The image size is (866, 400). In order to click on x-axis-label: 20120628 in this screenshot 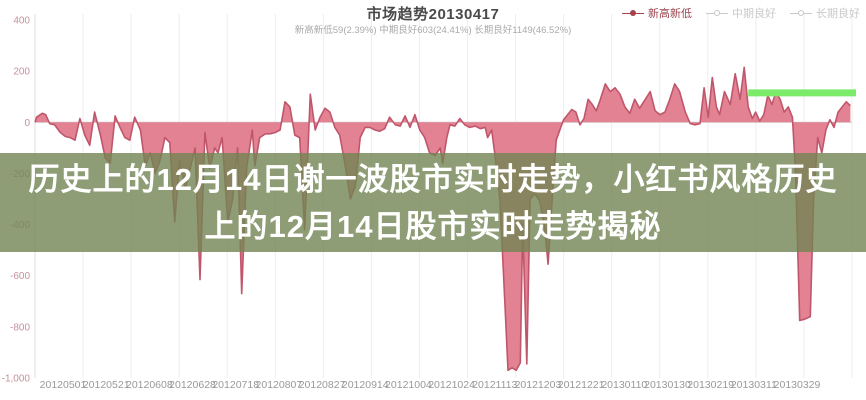, I will do `click(192, 385)`.